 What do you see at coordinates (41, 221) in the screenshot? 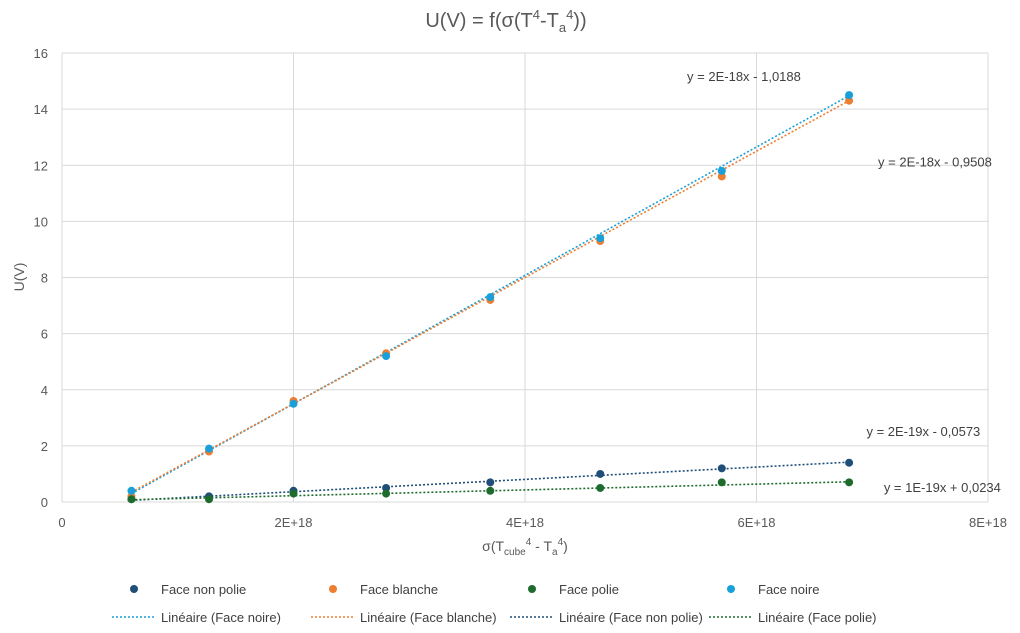
I see `y-tick-label-5: 10` at bounding box center [41, 221].